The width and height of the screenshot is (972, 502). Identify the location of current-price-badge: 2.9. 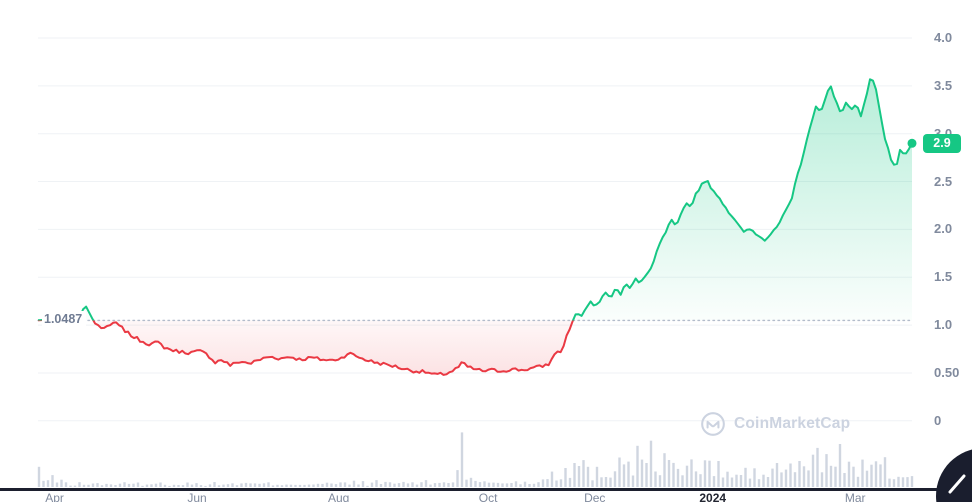
(942, 143).